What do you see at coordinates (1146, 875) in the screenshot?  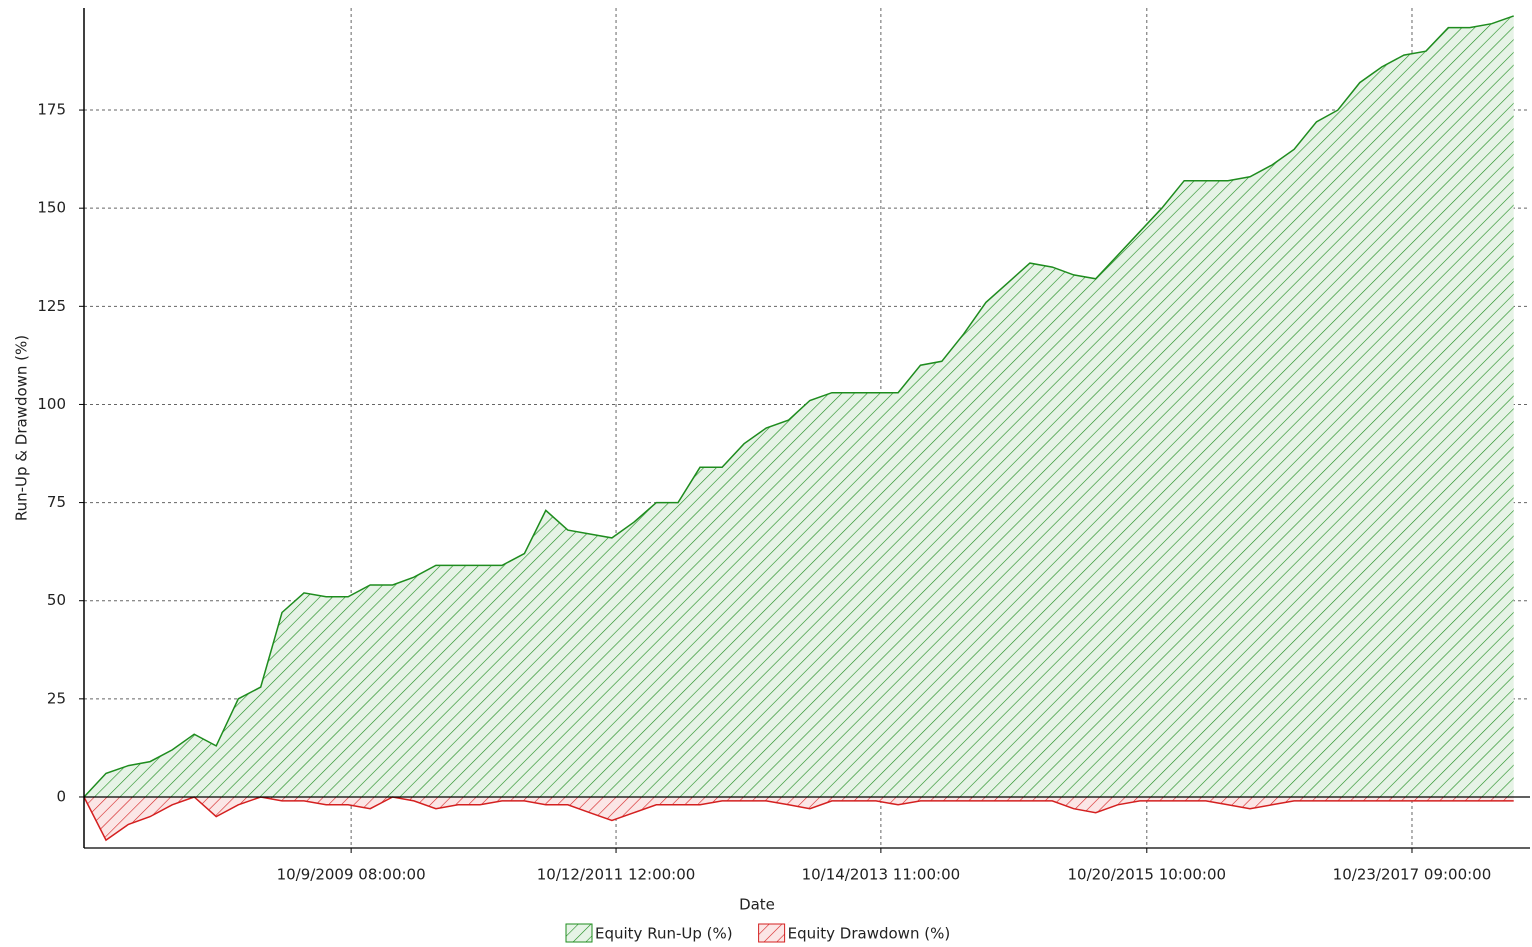 I see `x-tick-label: 10/20/2015 10:00:00` at bounding box center [1146, 875].